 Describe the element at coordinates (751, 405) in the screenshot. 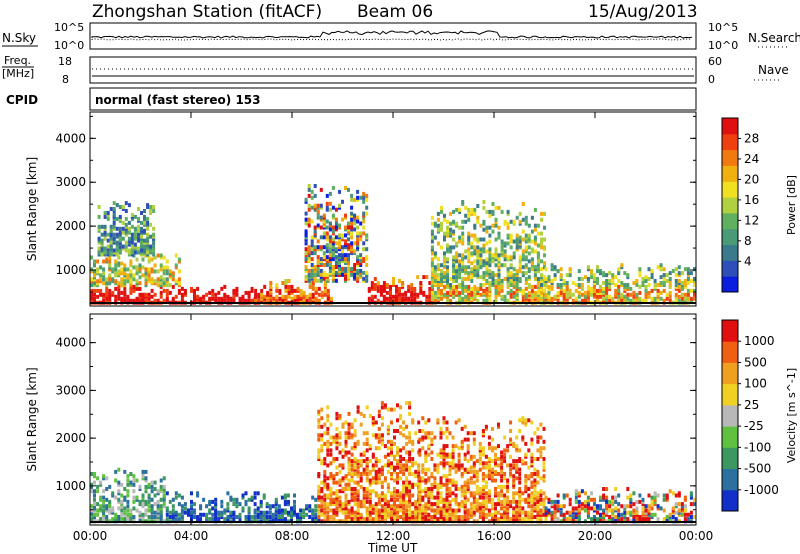

I see `colorbar-tick-label: 25` at that location.